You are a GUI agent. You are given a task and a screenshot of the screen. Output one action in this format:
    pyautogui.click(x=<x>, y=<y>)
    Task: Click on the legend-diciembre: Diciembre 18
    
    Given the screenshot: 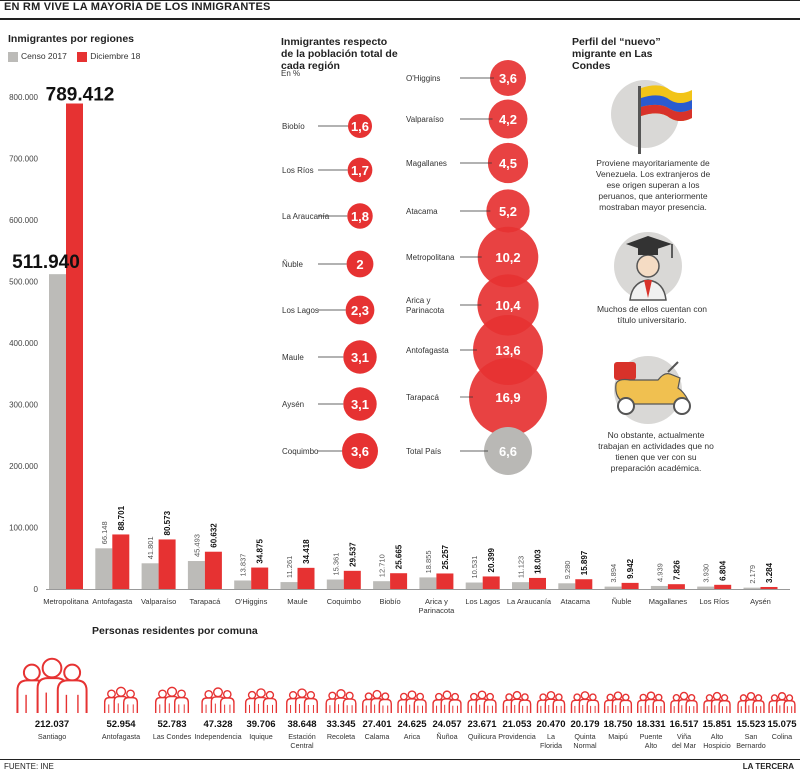 What is the action you would take?
    pyautogui.click(x=115, y=56)
    